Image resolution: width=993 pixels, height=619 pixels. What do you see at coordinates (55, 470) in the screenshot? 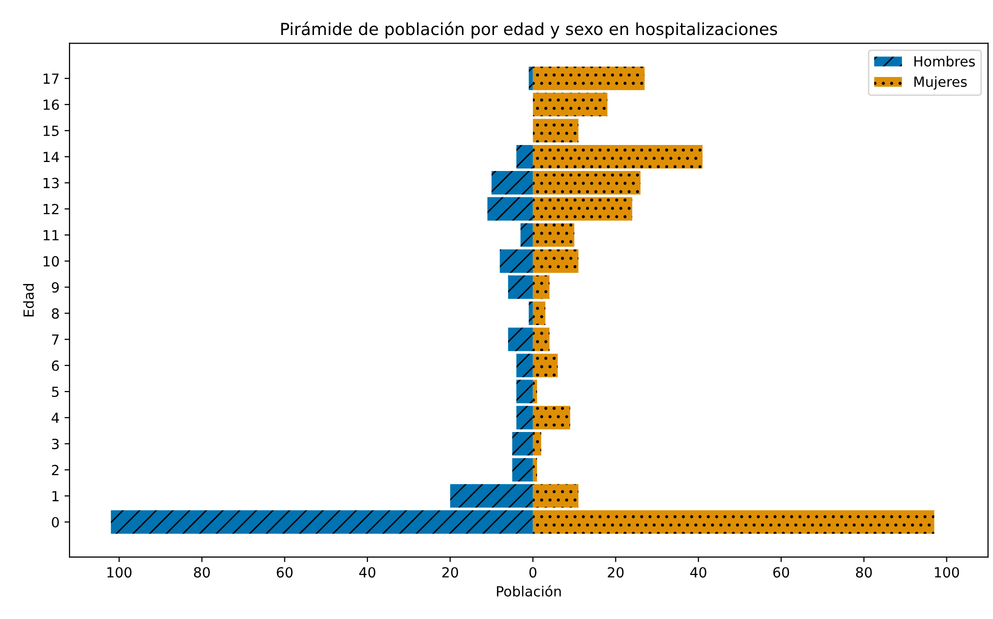
I see `y-tick-label: 2` at bounding box center [55, 470].